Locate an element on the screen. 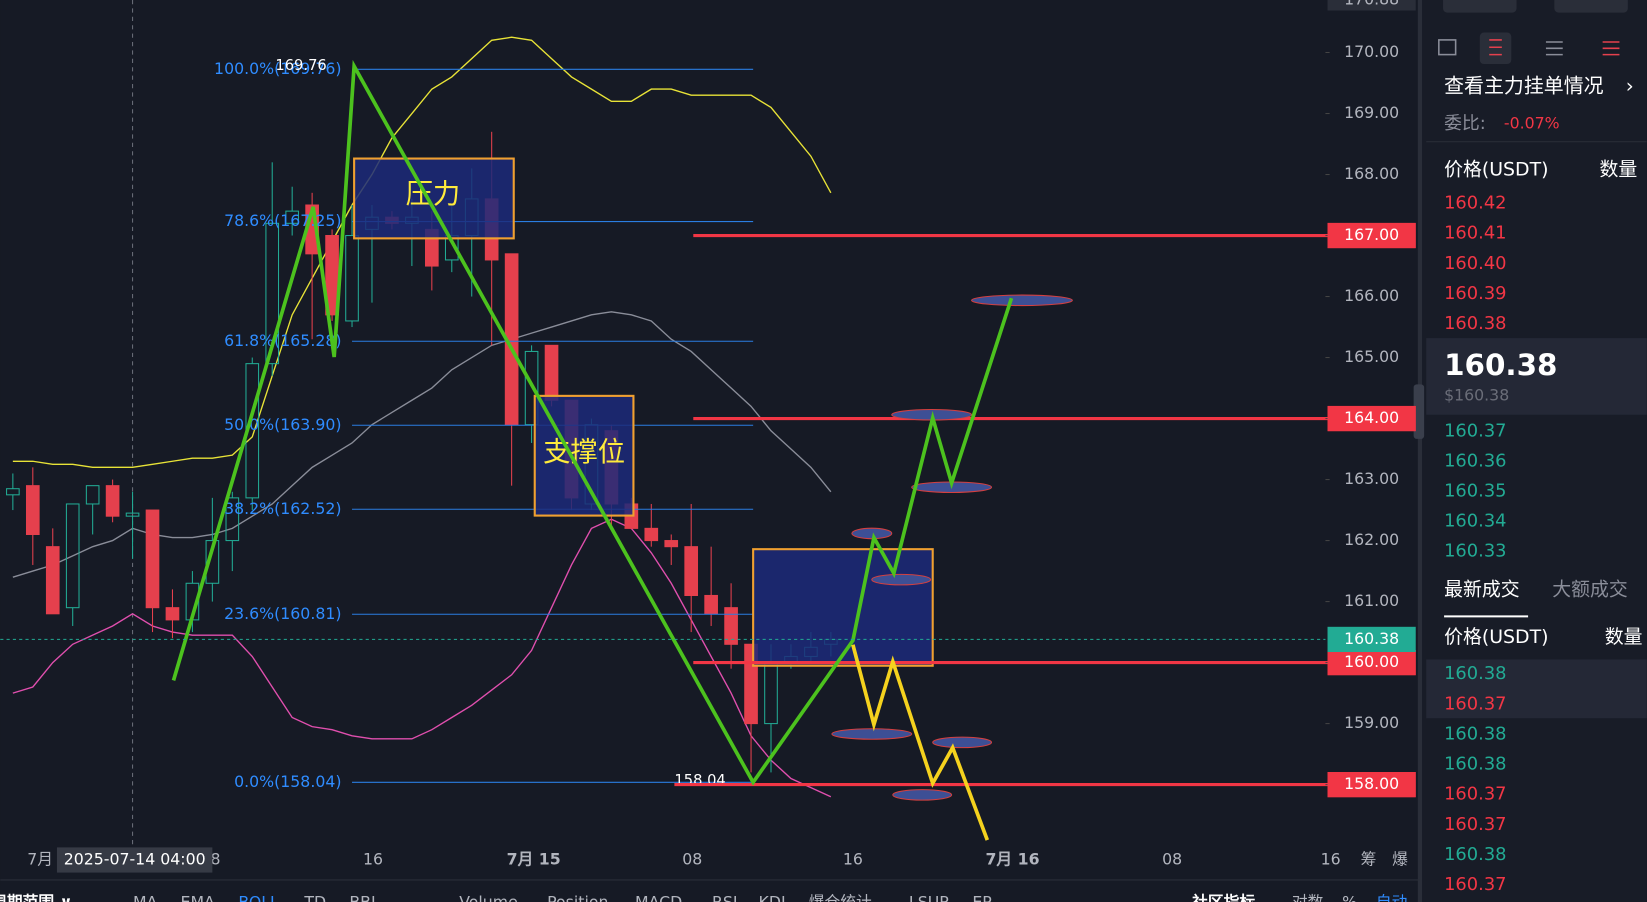 The image size is (1647, 902). order-book-link: 查看主力挂单情况 is located at coordinates (1524, 86).